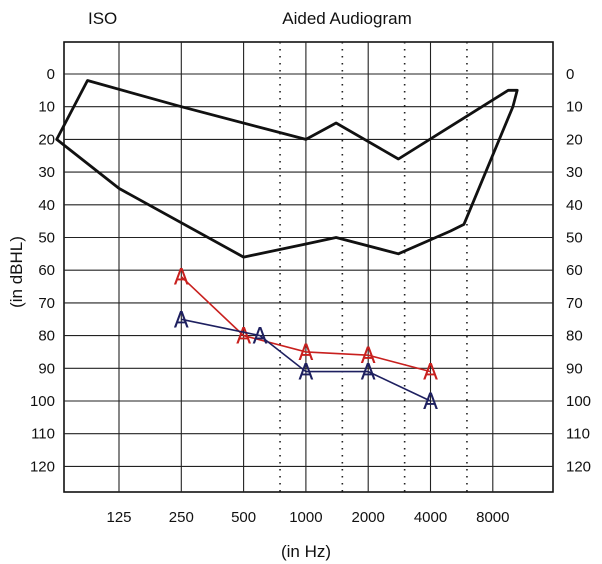 This screenshot has width=602, height=564. Describe the element at coordinates (16, 272) in the screenshot. I see `y-axis-label: (in dBHL)` at that location.